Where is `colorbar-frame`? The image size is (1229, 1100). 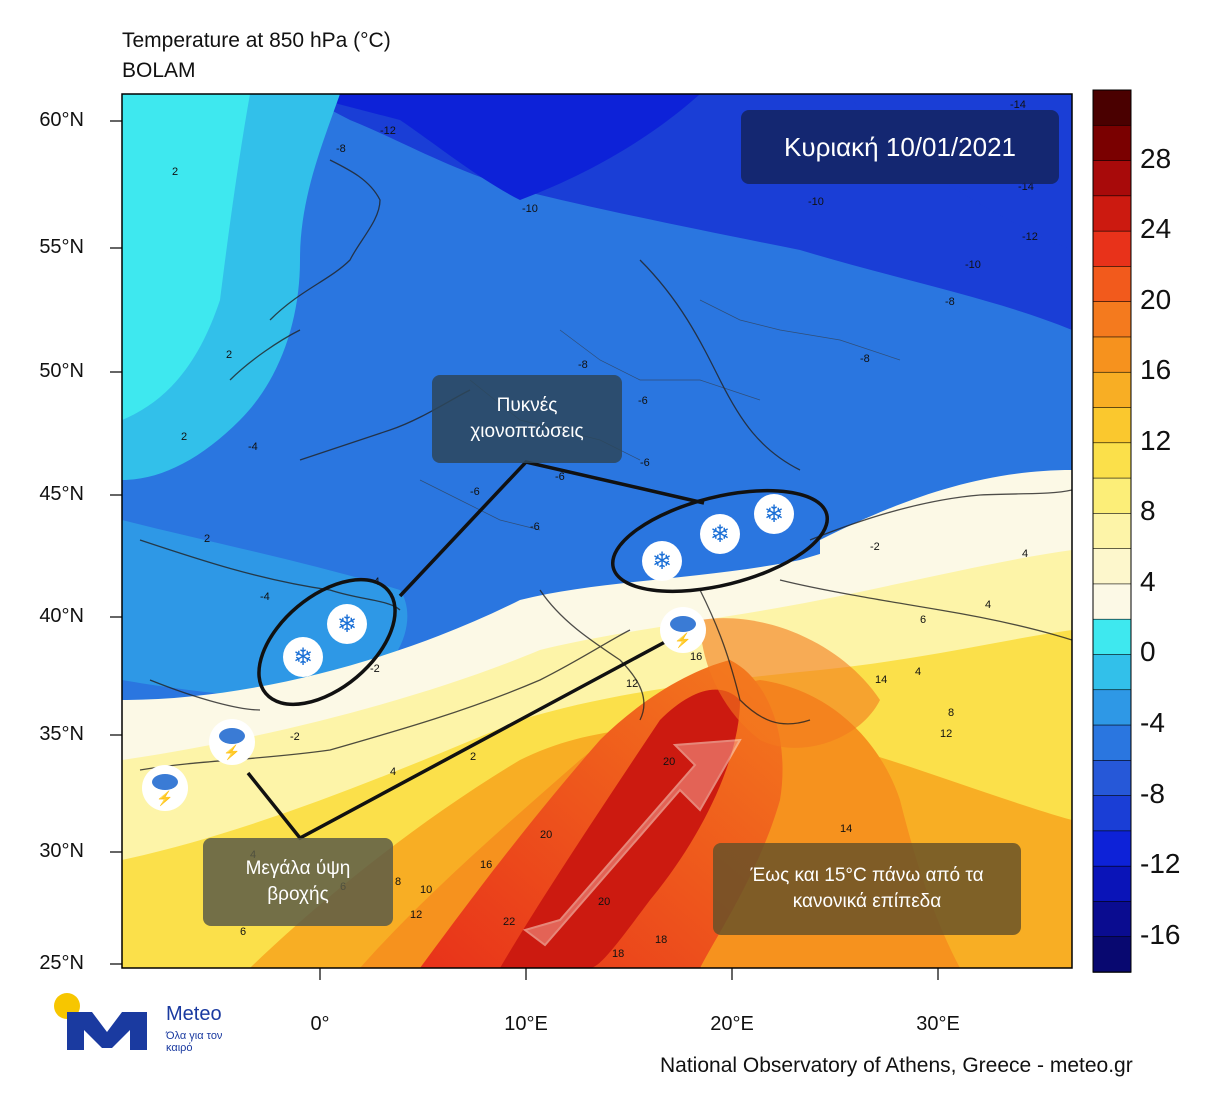
colorbar-frame is located at coordinates (1112, 531).